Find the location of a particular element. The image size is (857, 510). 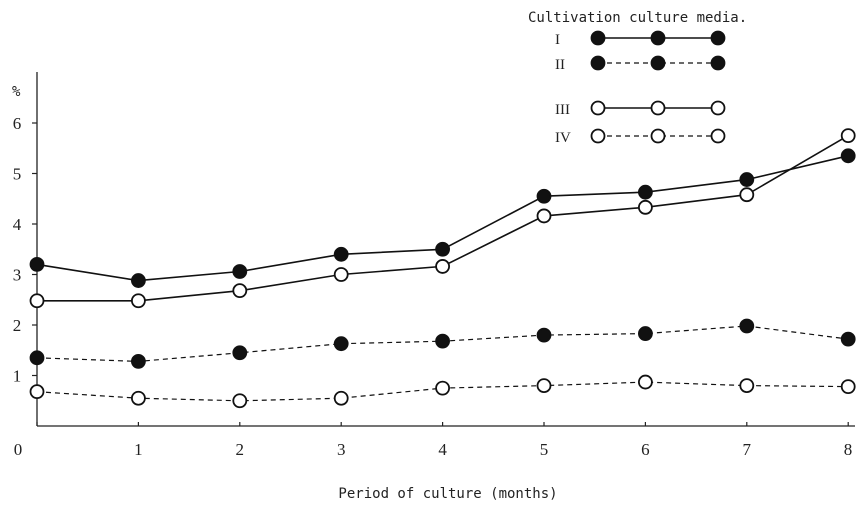

legend-title: Cultivation culture media. is located at coordinates (637, 18).